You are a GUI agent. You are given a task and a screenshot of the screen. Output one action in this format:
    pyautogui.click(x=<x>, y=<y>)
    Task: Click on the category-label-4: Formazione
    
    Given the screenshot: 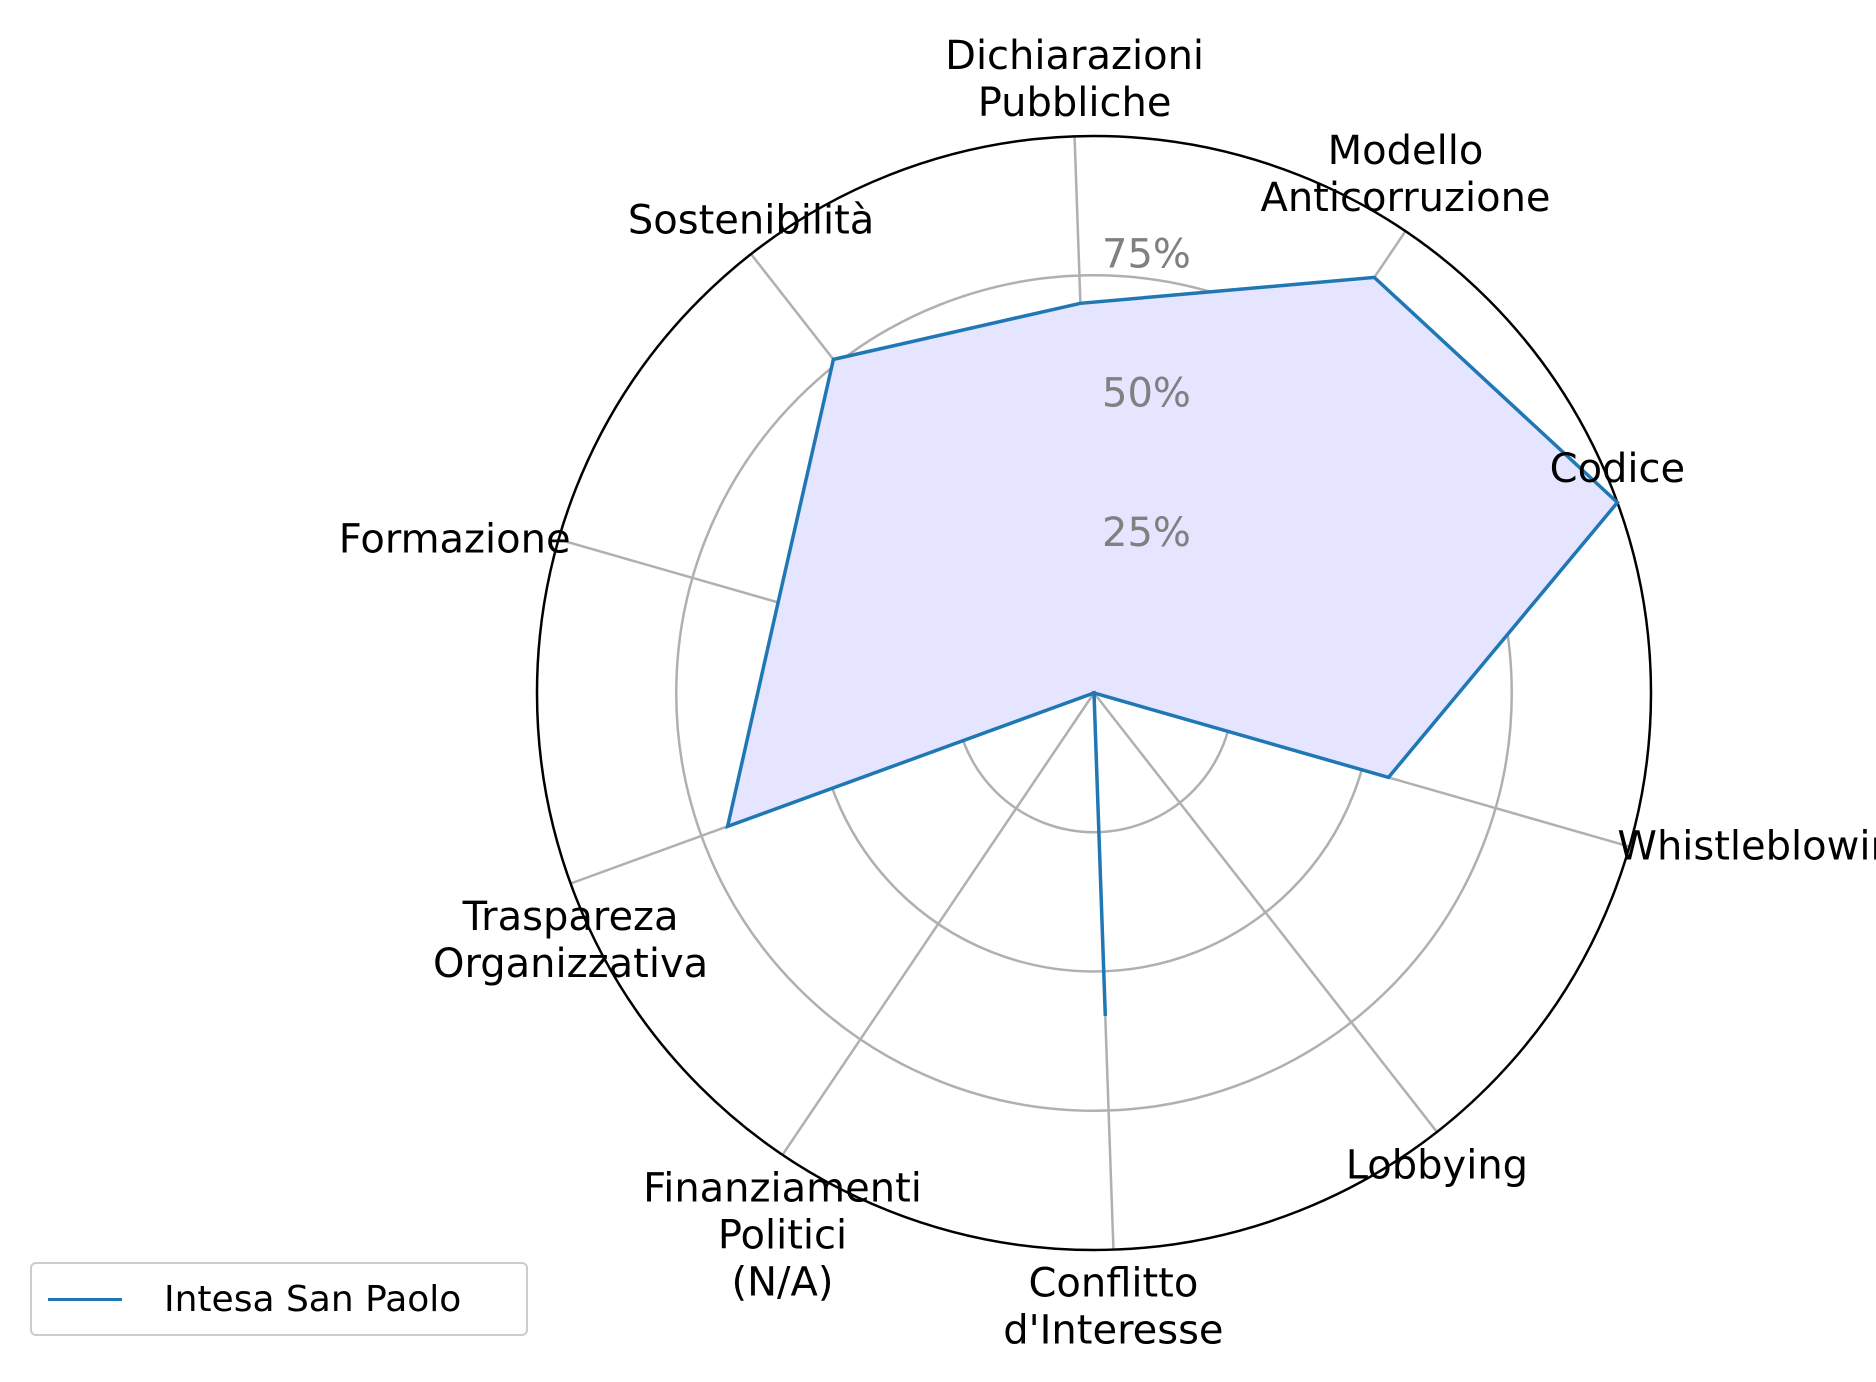 What is the action you would take?
    pyautogui.click(x=455, y=540)
    